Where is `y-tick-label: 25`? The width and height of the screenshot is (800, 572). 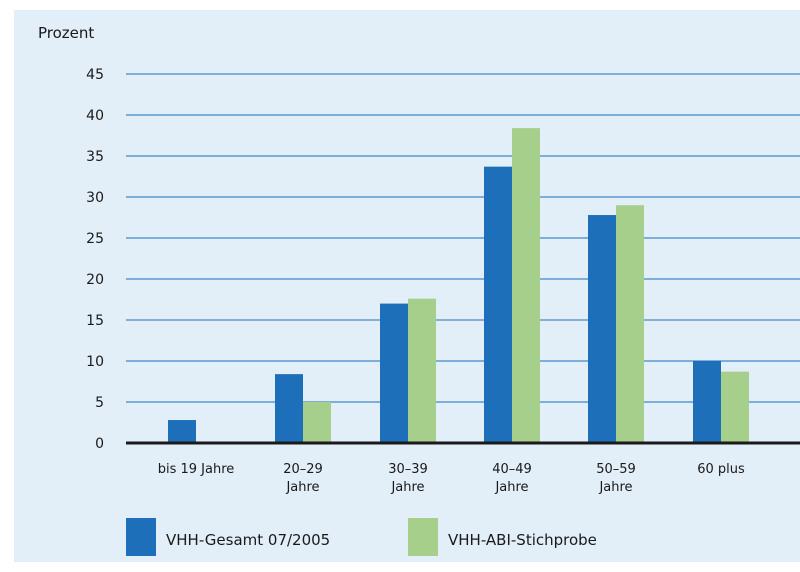
y-tick-label: 25 is located at coordinates (95, 239).